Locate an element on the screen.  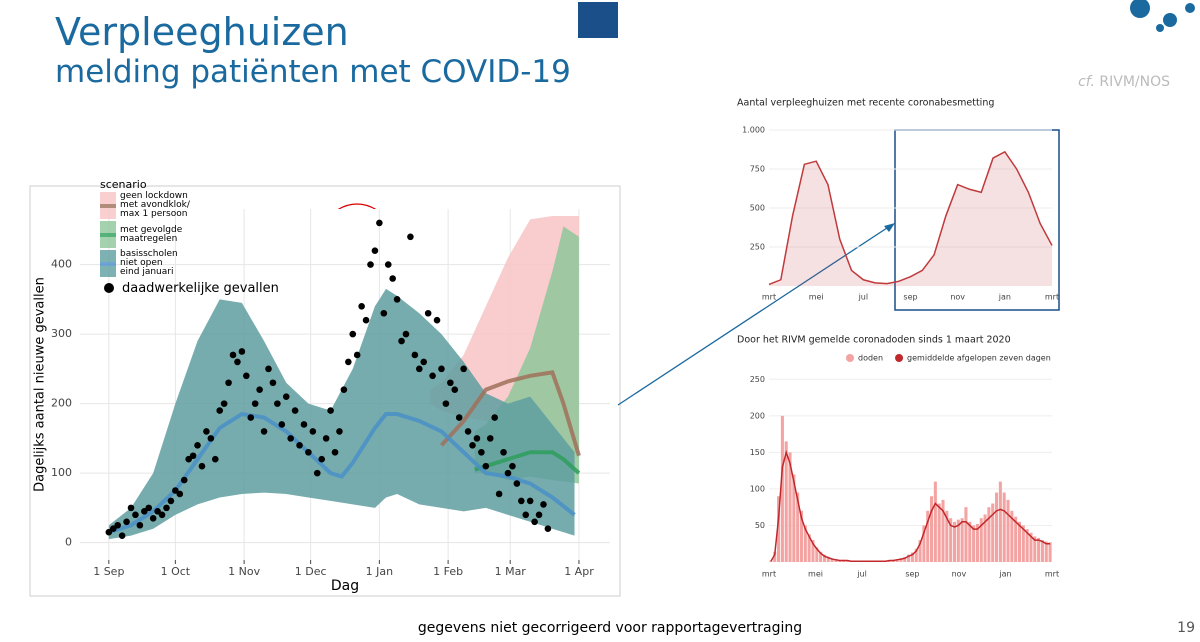
legend-label: doden is located at coordinates (870, 358).